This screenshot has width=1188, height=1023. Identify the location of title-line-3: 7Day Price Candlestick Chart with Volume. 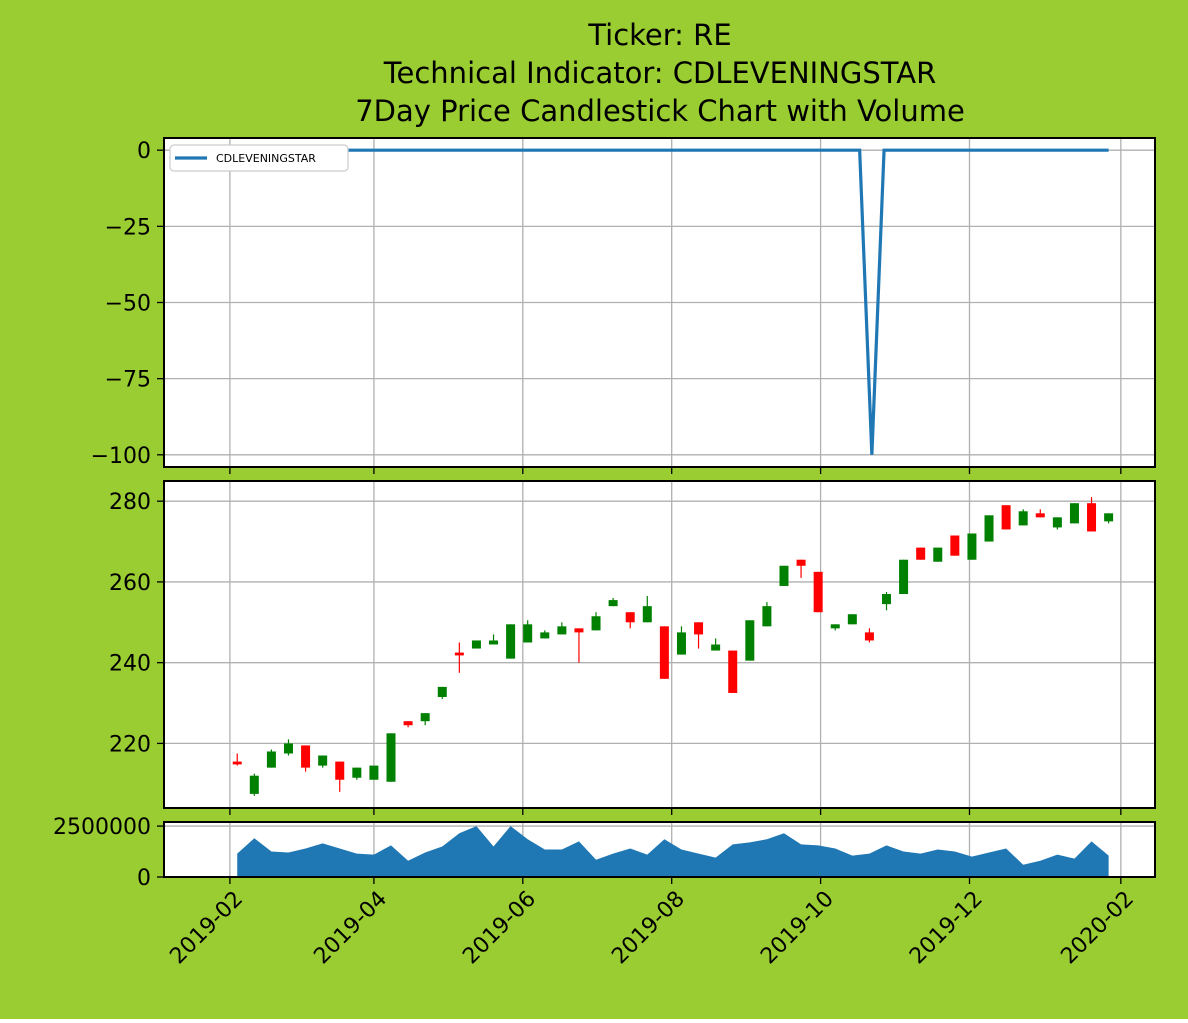
(660, 111).